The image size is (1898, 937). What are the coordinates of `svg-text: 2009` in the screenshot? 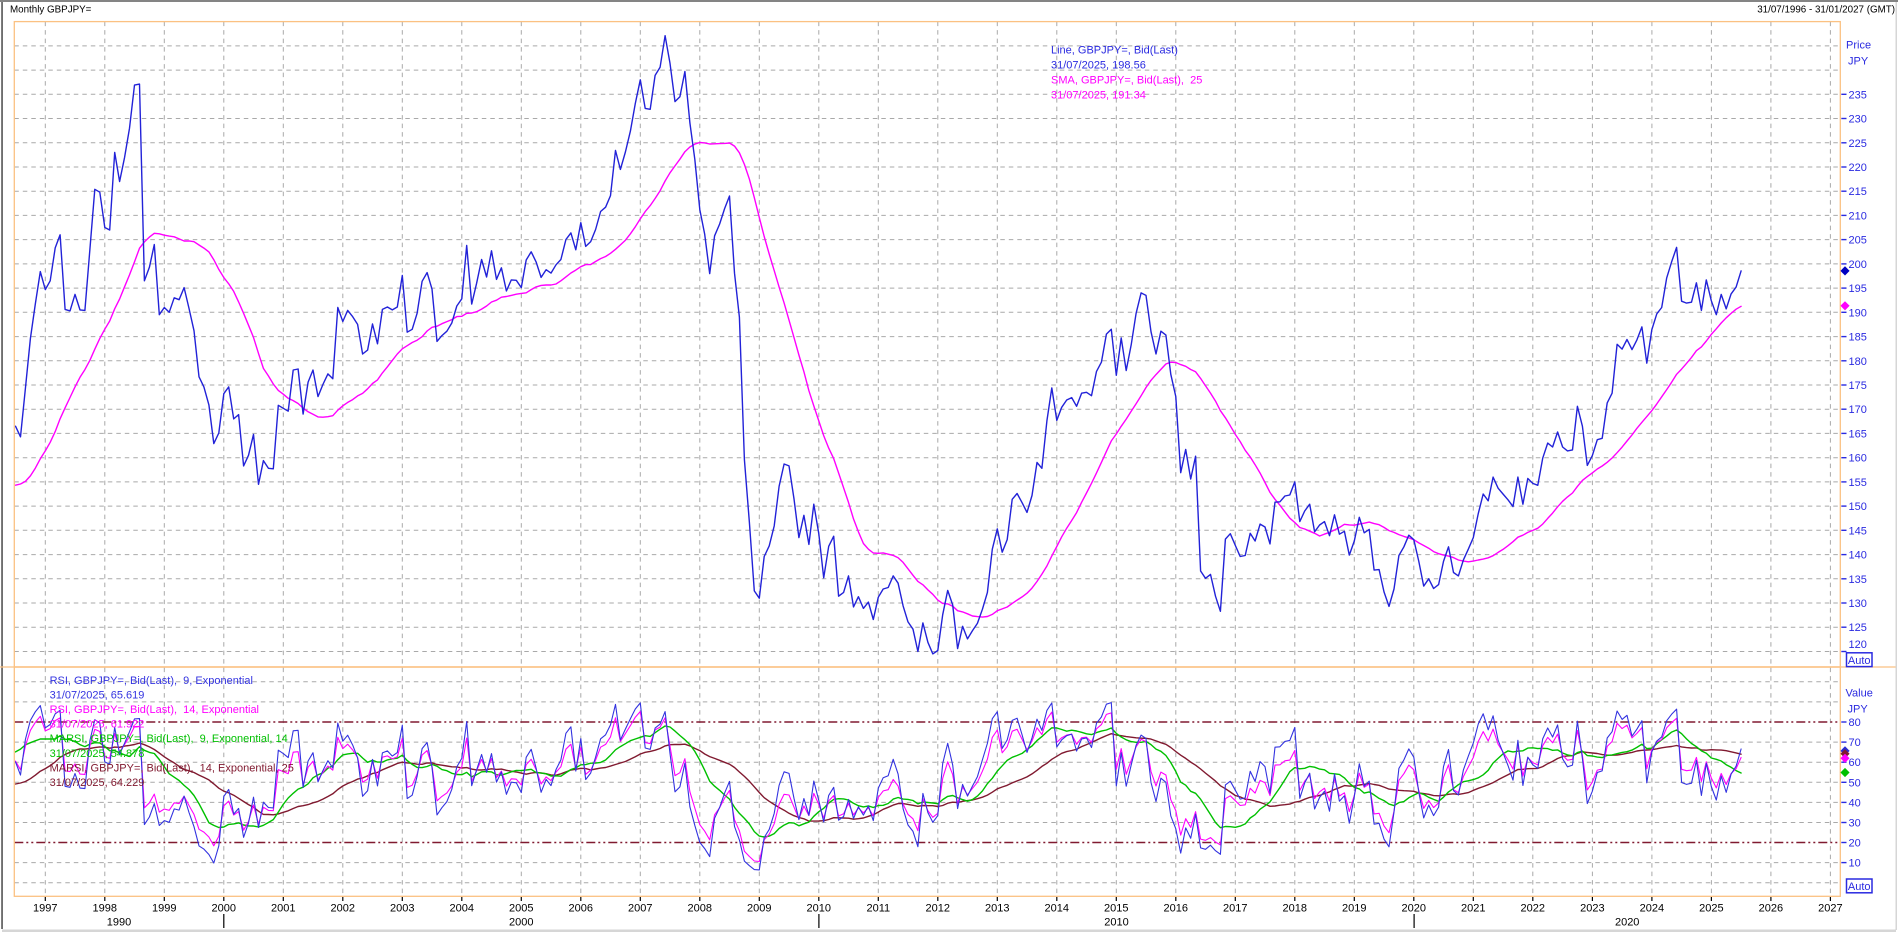 It's located at (759, 909).